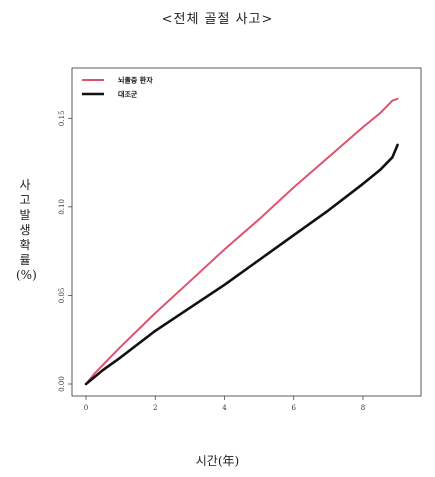  Describe the element at coordinates (224, 408) in the screenshot. I see `x-tick-label: 4` at that location.